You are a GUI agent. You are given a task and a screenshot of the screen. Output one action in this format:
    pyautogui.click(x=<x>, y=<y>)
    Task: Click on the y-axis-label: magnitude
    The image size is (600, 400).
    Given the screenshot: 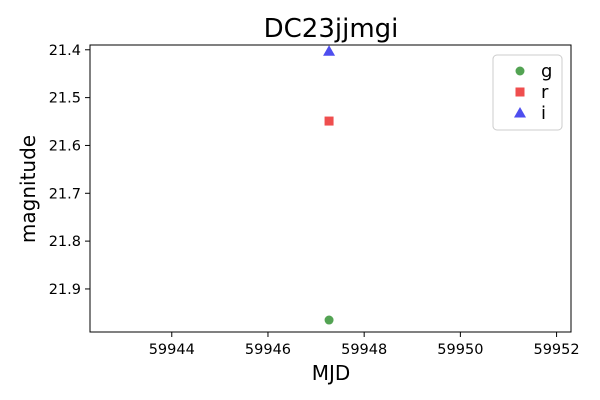 What is the action you would take?
    pyautogui.click(x=28, y=189)
    